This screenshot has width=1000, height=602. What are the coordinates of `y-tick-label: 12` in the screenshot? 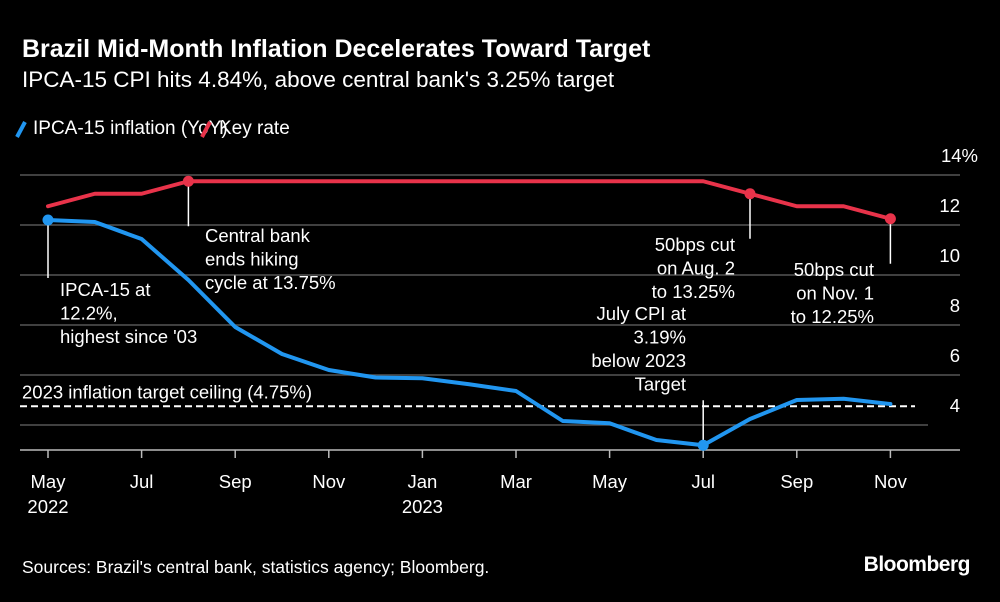 It's located at (949, 205).